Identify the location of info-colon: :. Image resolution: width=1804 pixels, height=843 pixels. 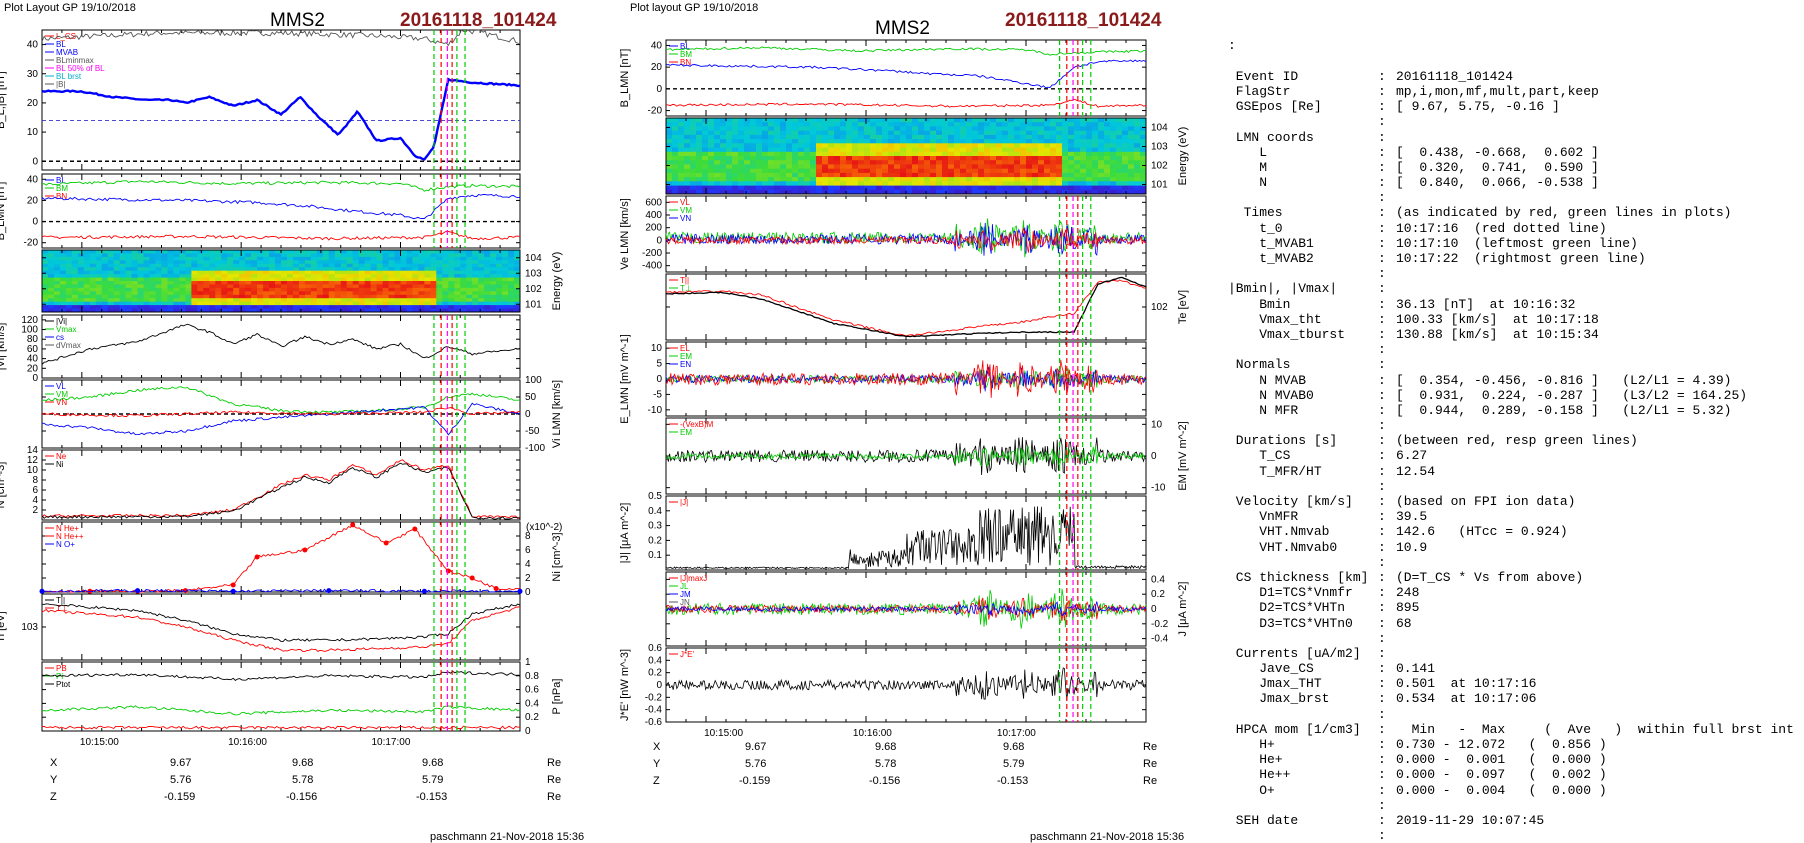
(1382, 653).